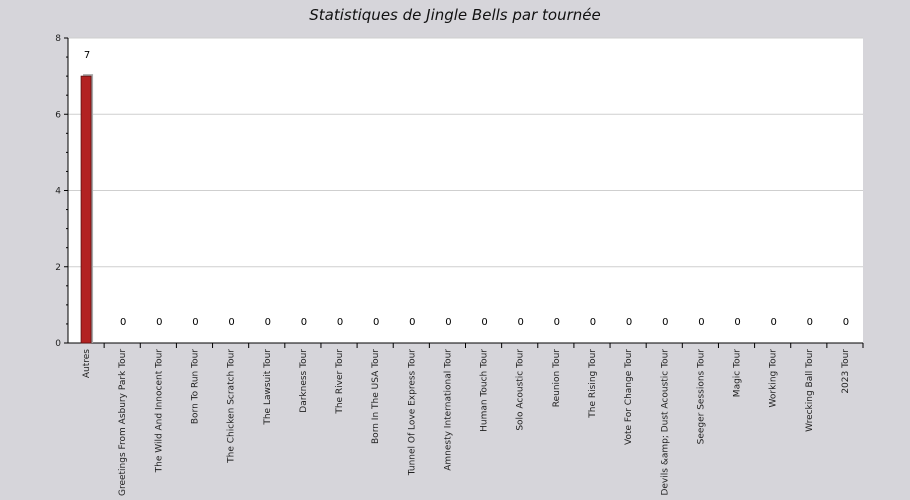 This screenshot has width=910, height=500. What do you see at coordinates (521, 390) in the screenshot?
I see `category-label: Solo Acoustic Tour` at bounding box center [521, 390].